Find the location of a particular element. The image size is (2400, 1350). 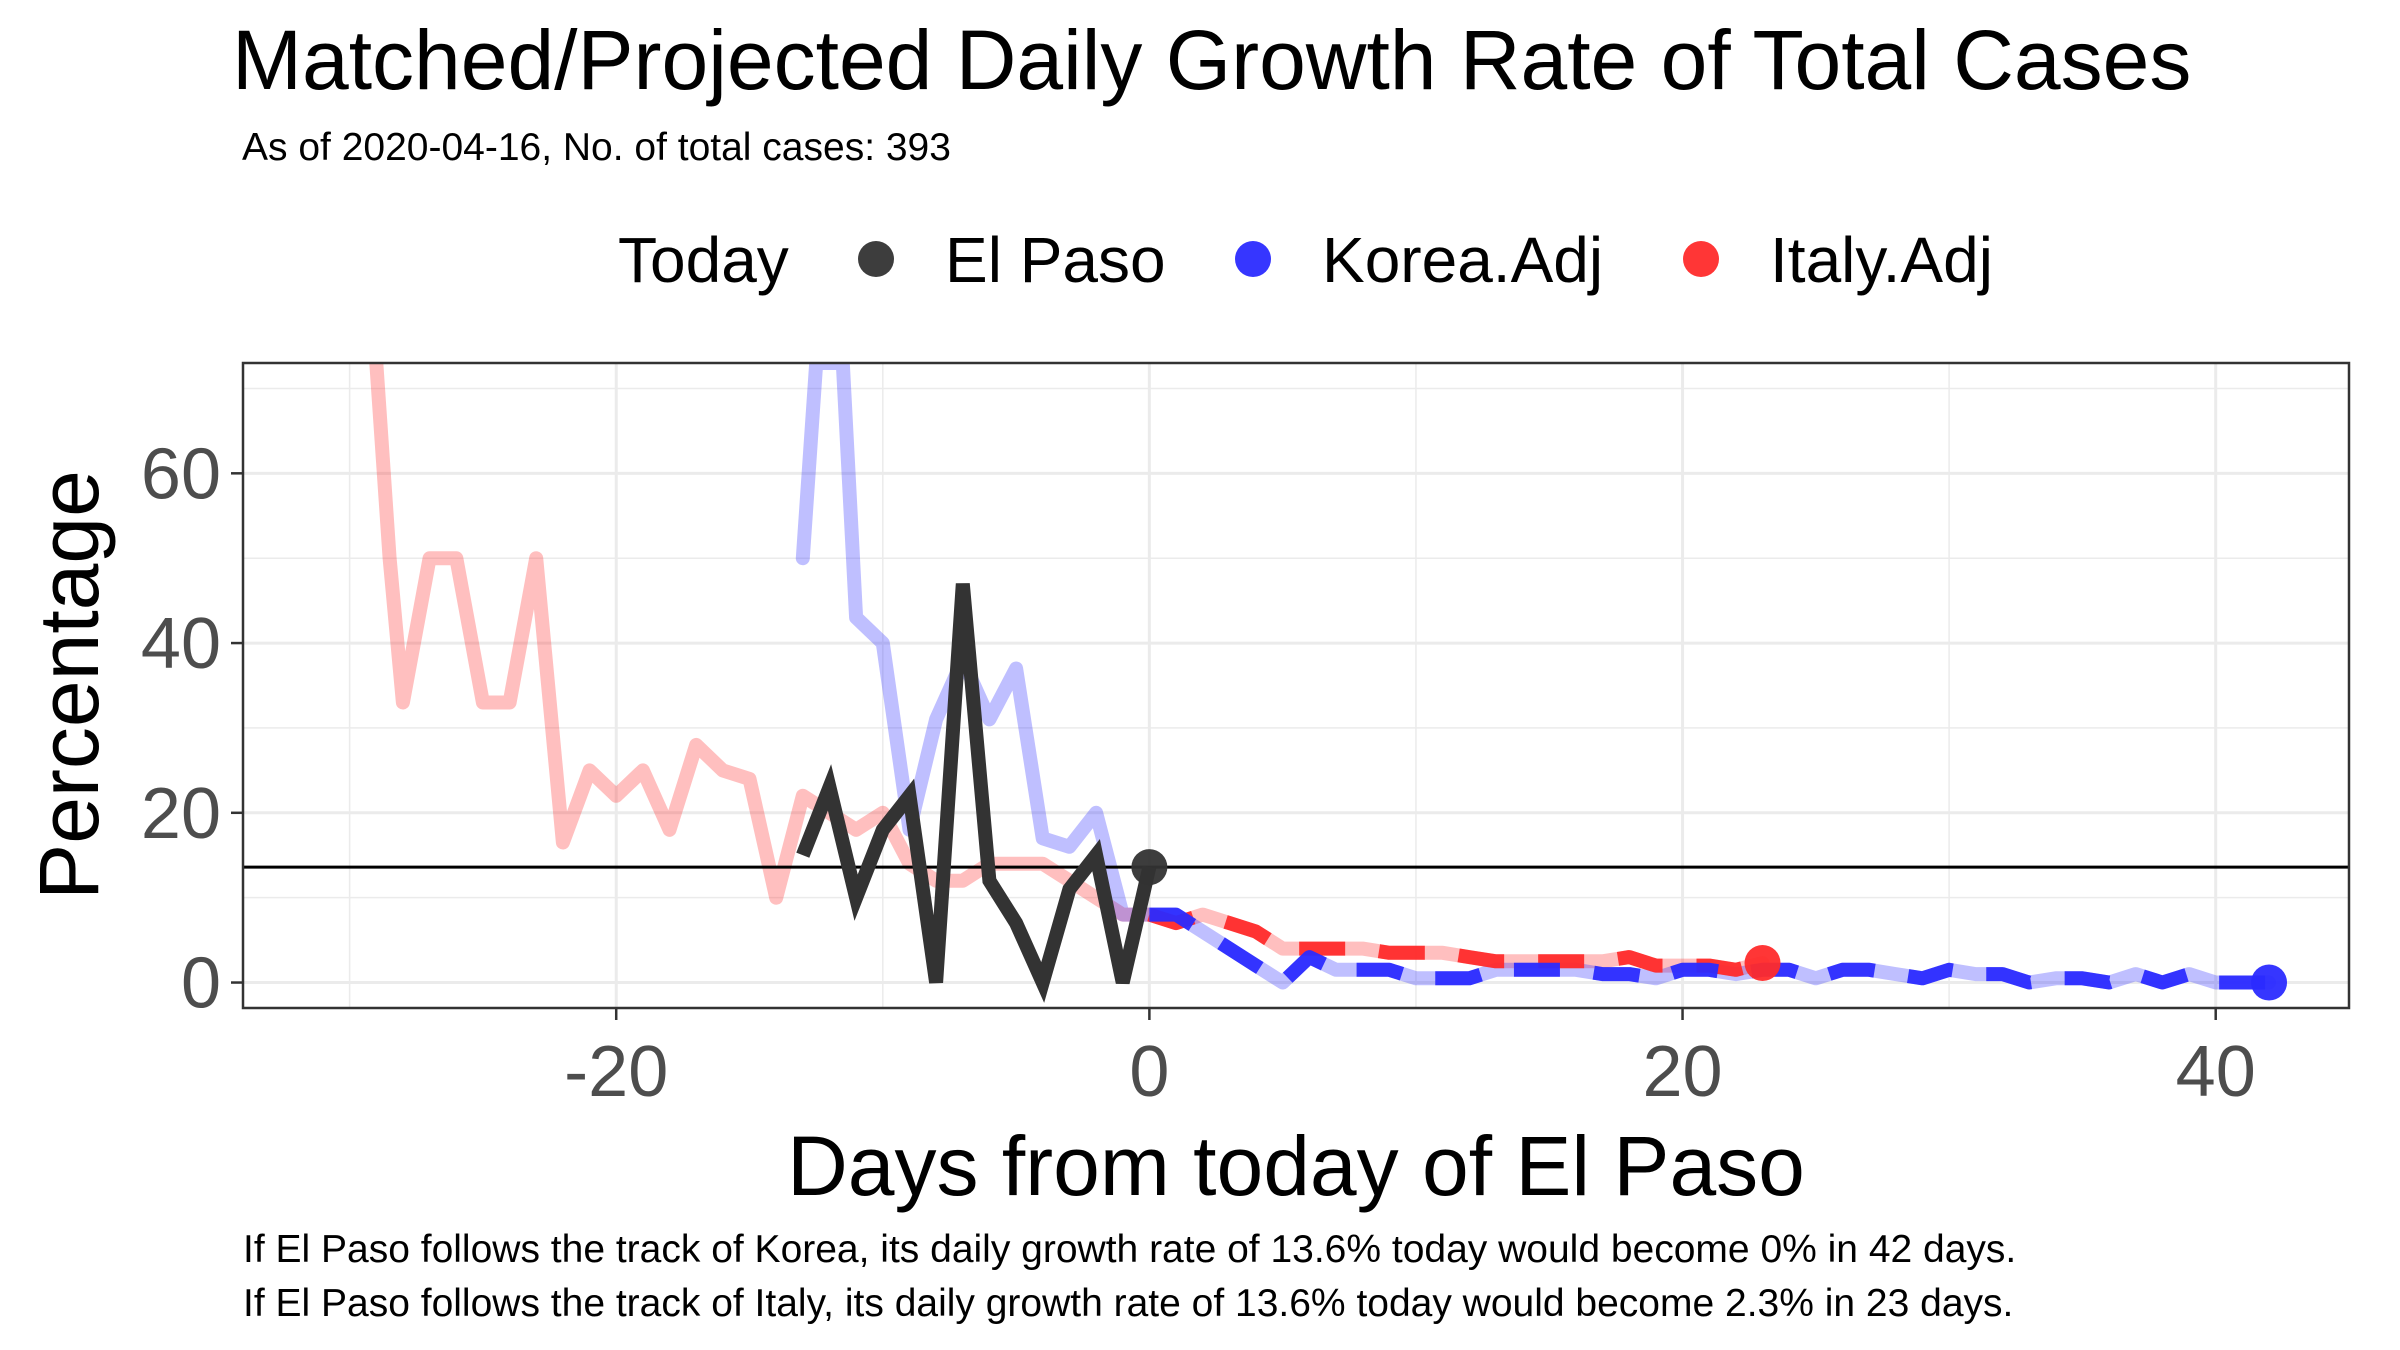

x-axis-title: Days from today of El Paso is located at coordinates (1296, 1166).